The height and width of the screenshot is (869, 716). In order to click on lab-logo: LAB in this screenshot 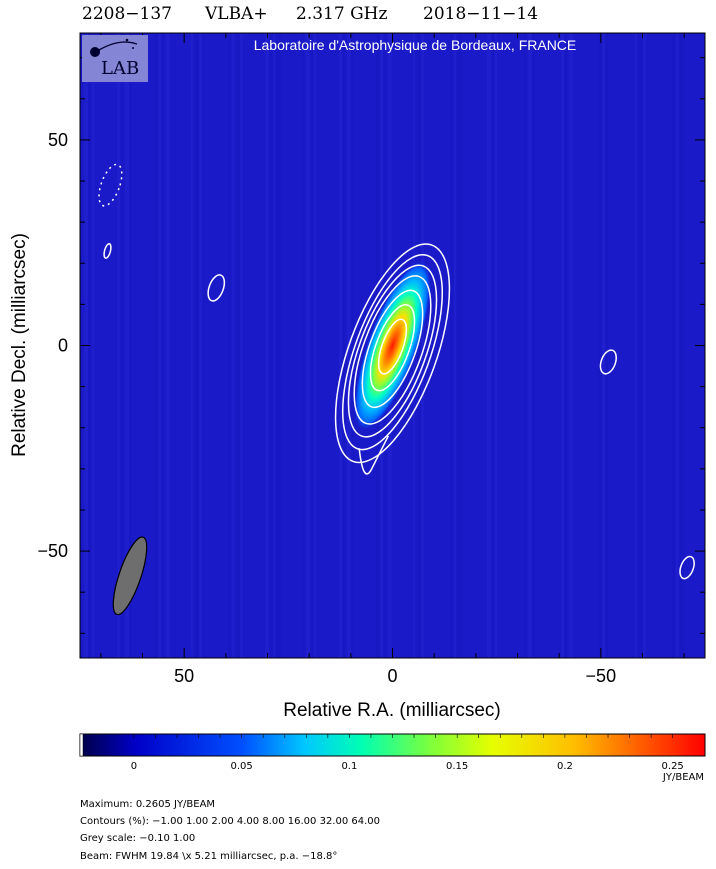, I will do `click(115, 58)`.